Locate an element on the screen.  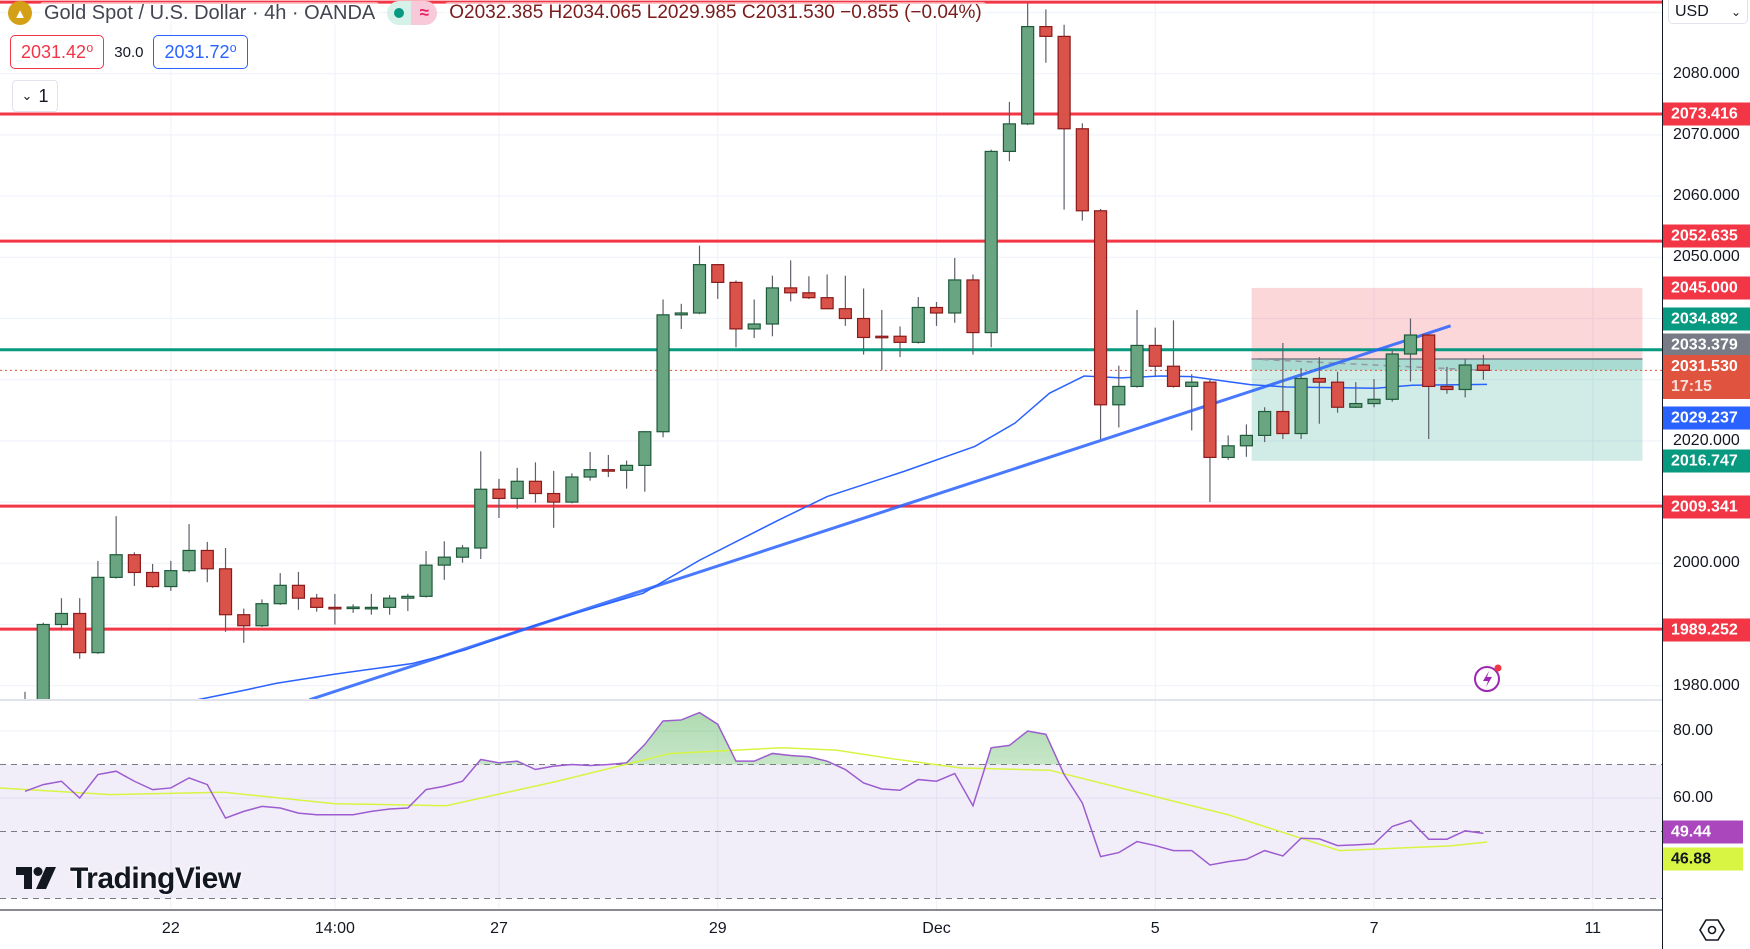
rsi-line is located at coordinates (754, 788).